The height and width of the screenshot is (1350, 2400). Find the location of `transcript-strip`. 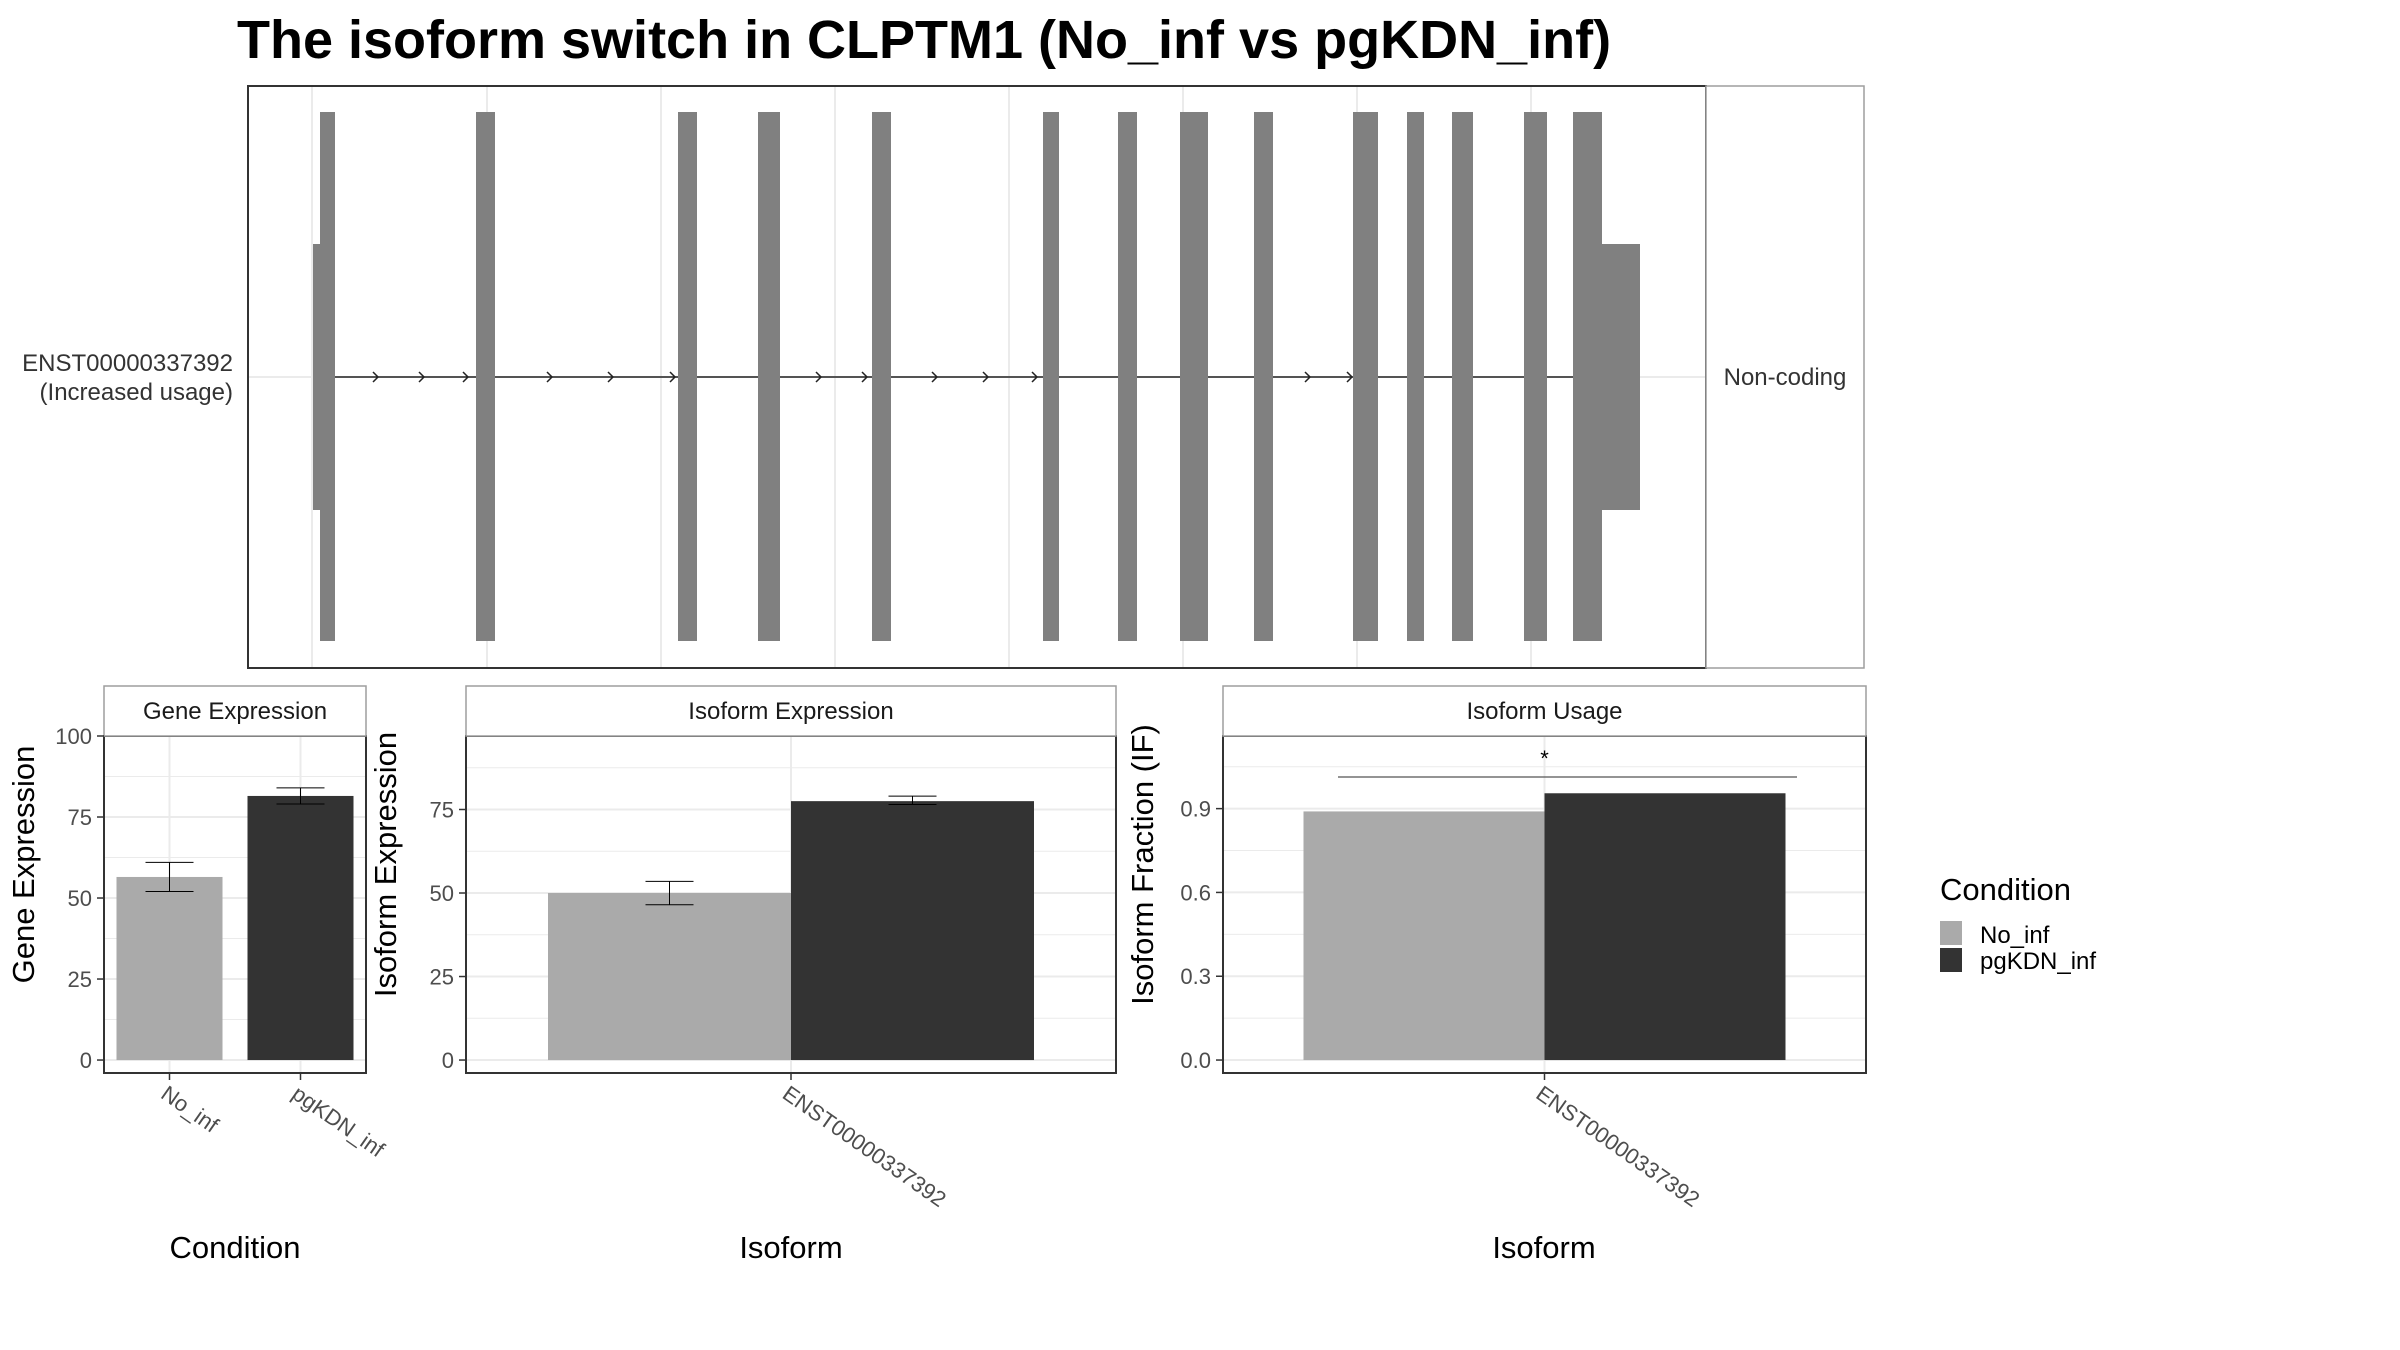

transcript-strip is located at coordinates (1785, 377).